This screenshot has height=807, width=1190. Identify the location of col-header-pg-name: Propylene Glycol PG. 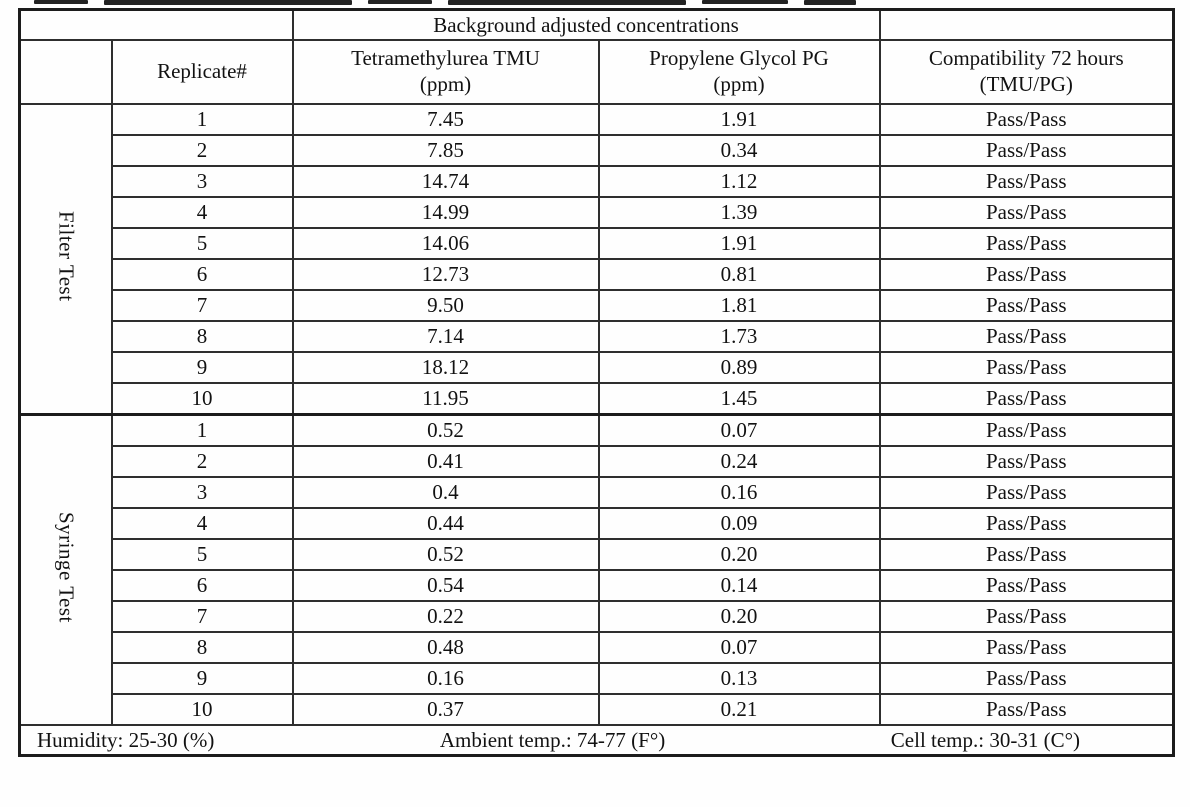
(739, 58).